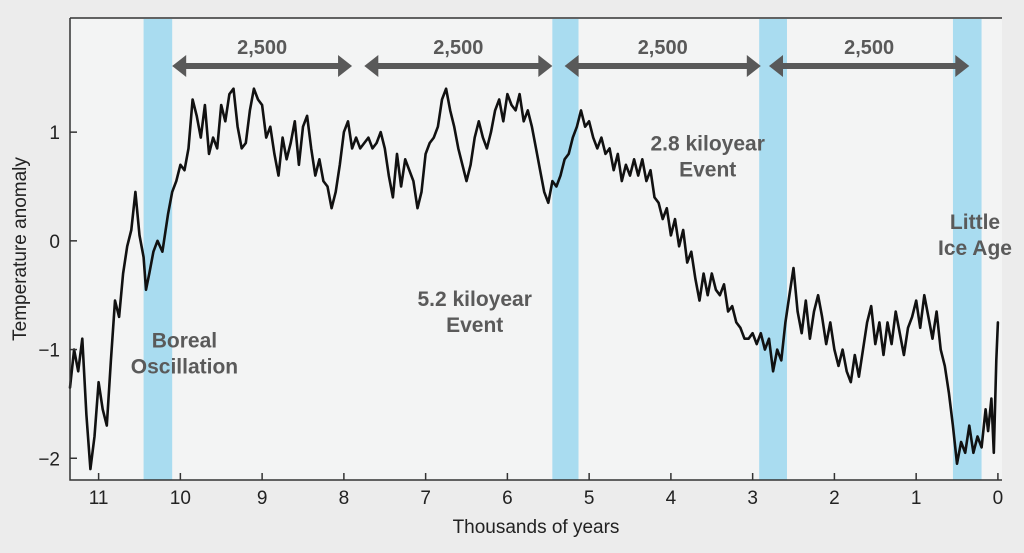  I want to click on annotation-1: 5.2 kiloyear Event, so click(474, 312).